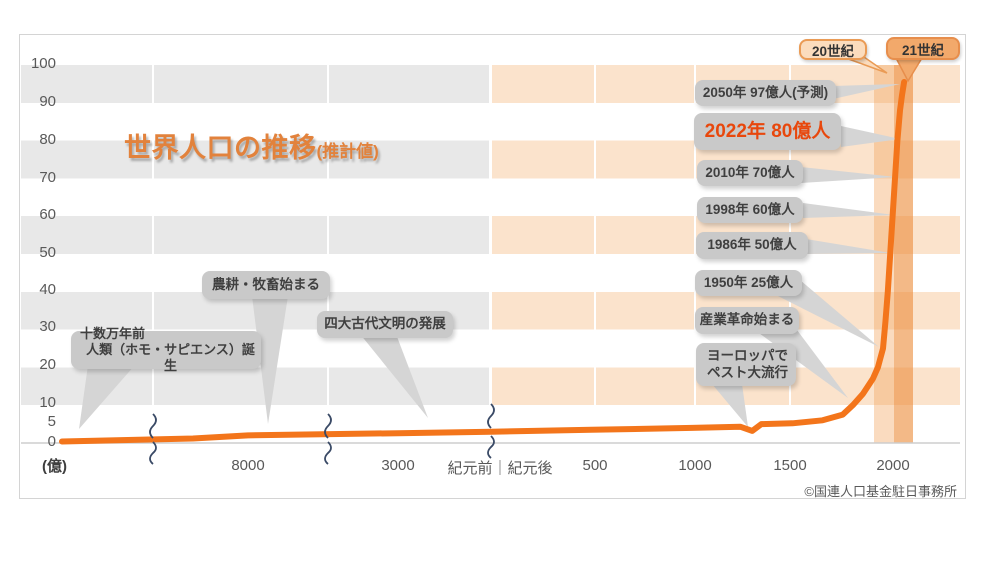 This screenshot has height=563, width=1000. What do you see at coordinates (884, 254) in the screenshot?
I see `band-20th-century` at bounding box center [884, 254].